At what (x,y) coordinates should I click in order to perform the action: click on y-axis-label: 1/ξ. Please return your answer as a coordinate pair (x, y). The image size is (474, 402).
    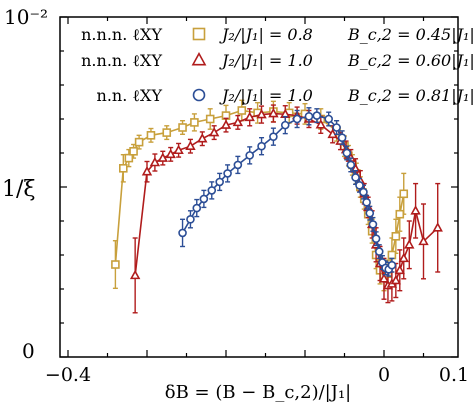
    Looking at the image, I should click on (19, 189).